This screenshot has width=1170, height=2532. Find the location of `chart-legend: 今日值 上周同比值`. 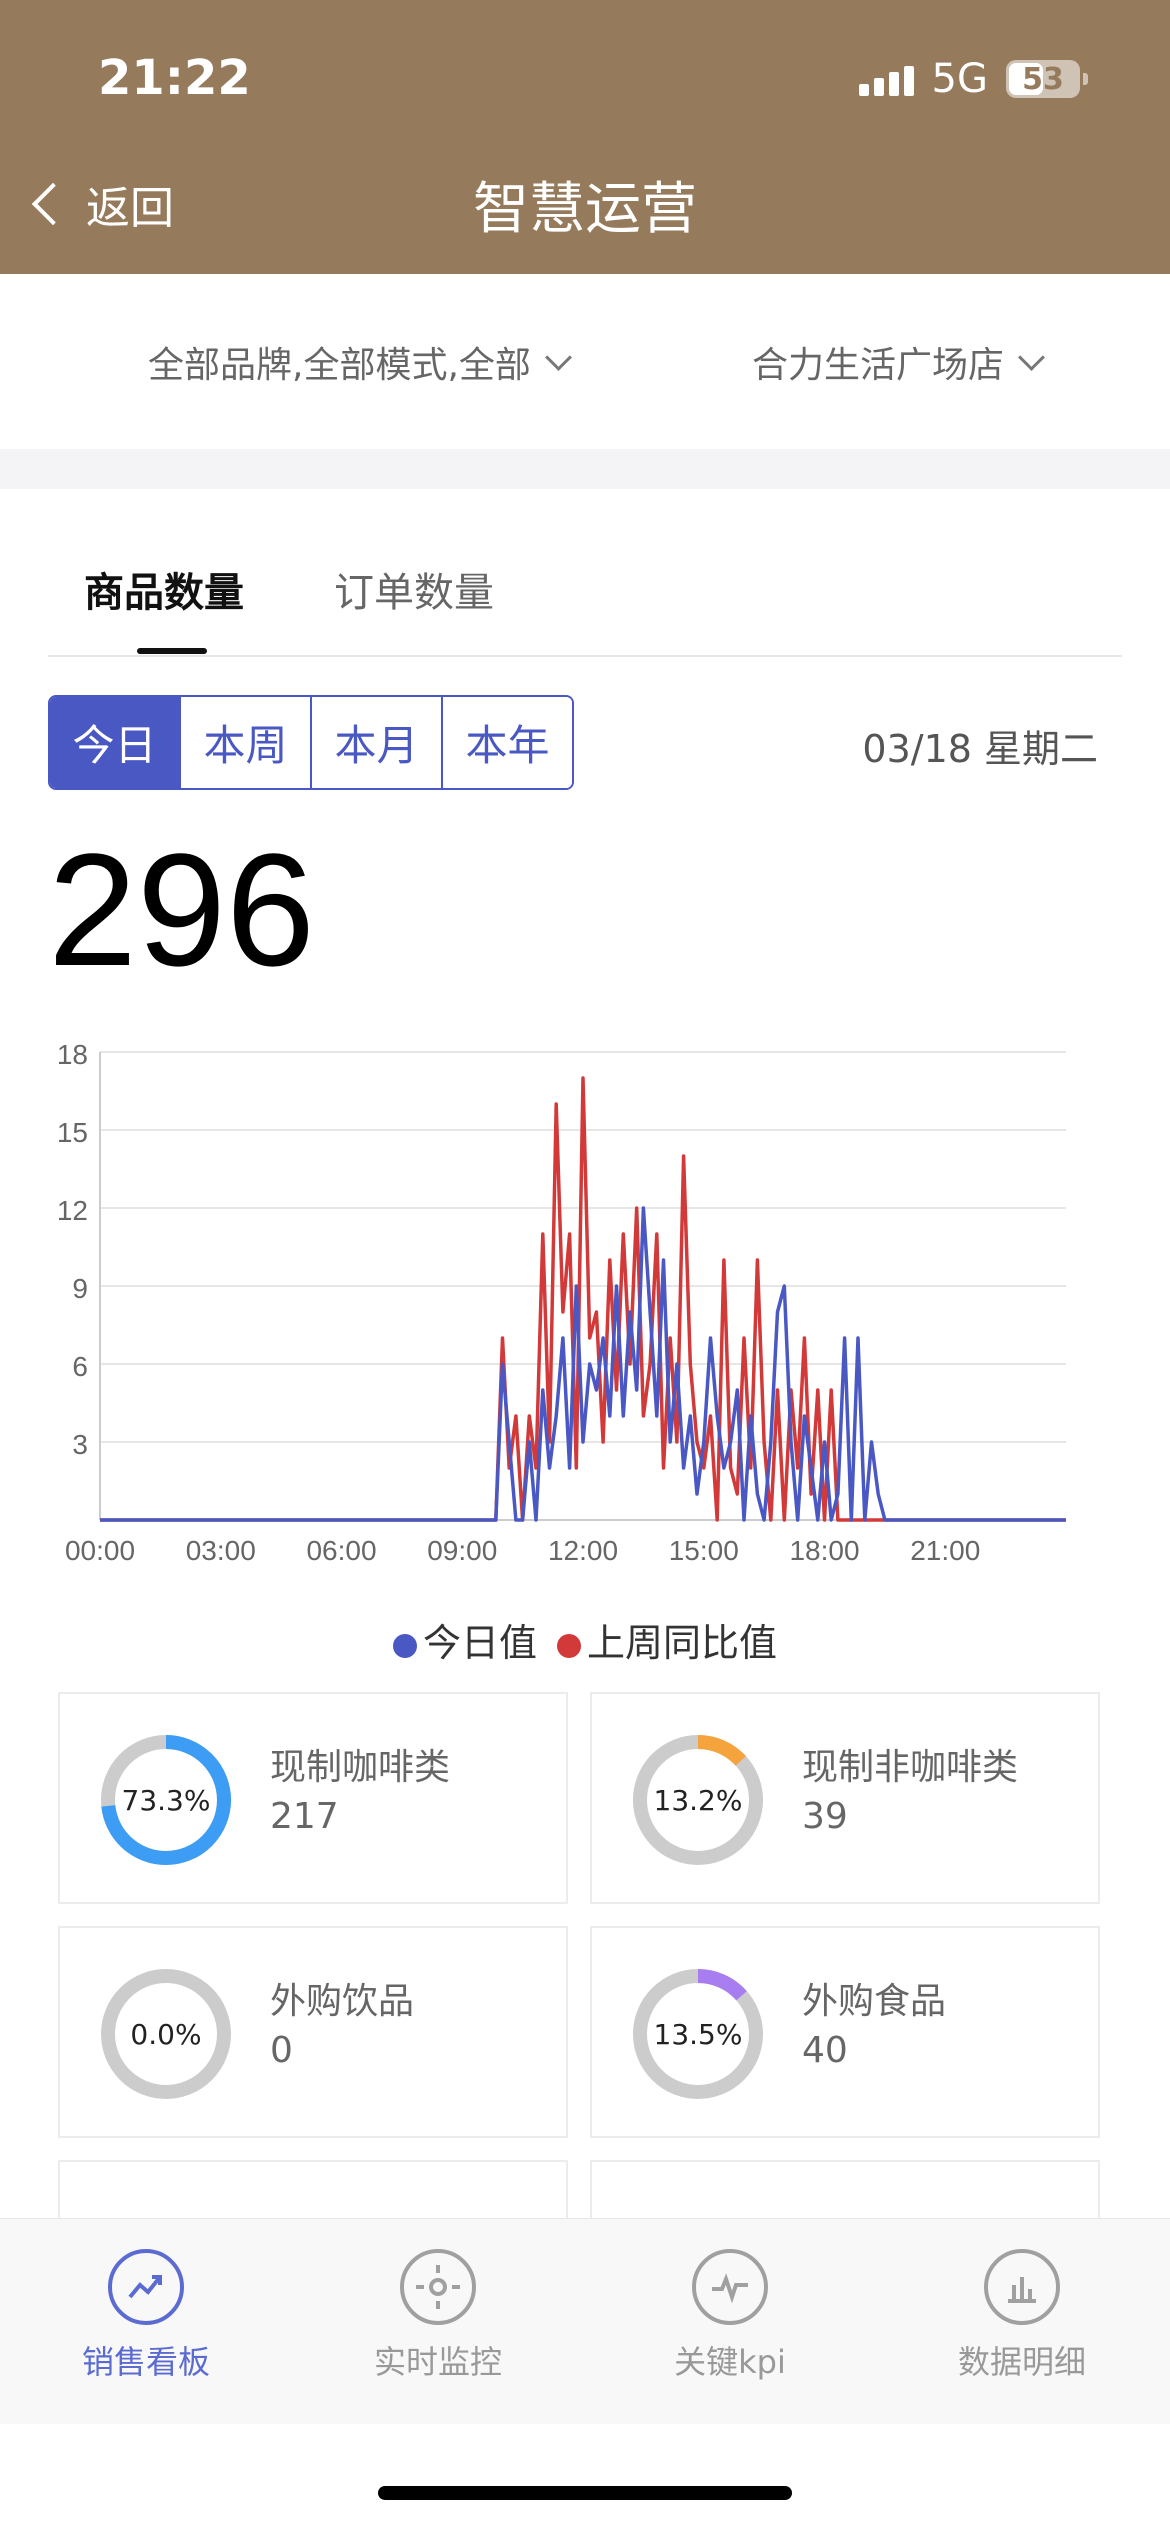

chart-legend: 今日值 上周同比值 is located at coordinates (585, 1639).